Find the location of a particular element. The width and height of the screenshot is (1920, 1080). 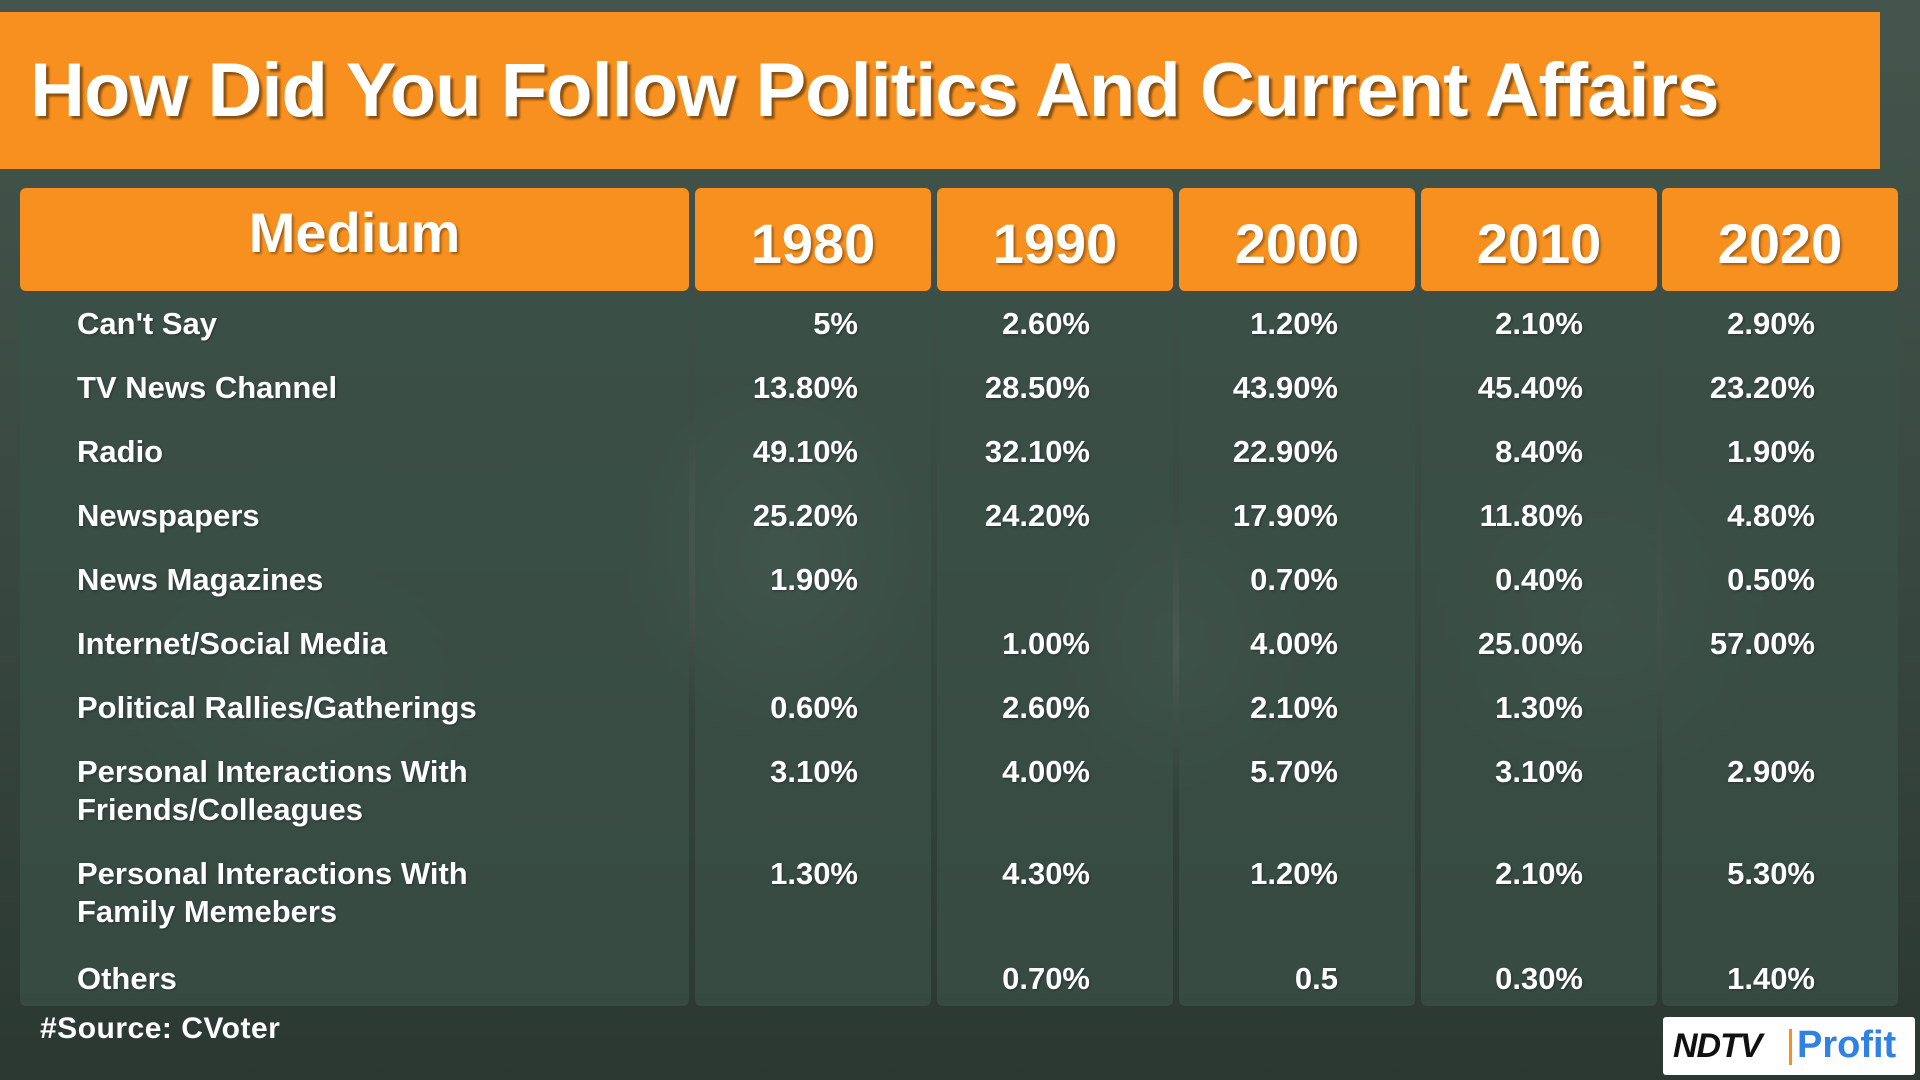

table-cell-2020: 23.20% is located at coordinates (1762, 387).